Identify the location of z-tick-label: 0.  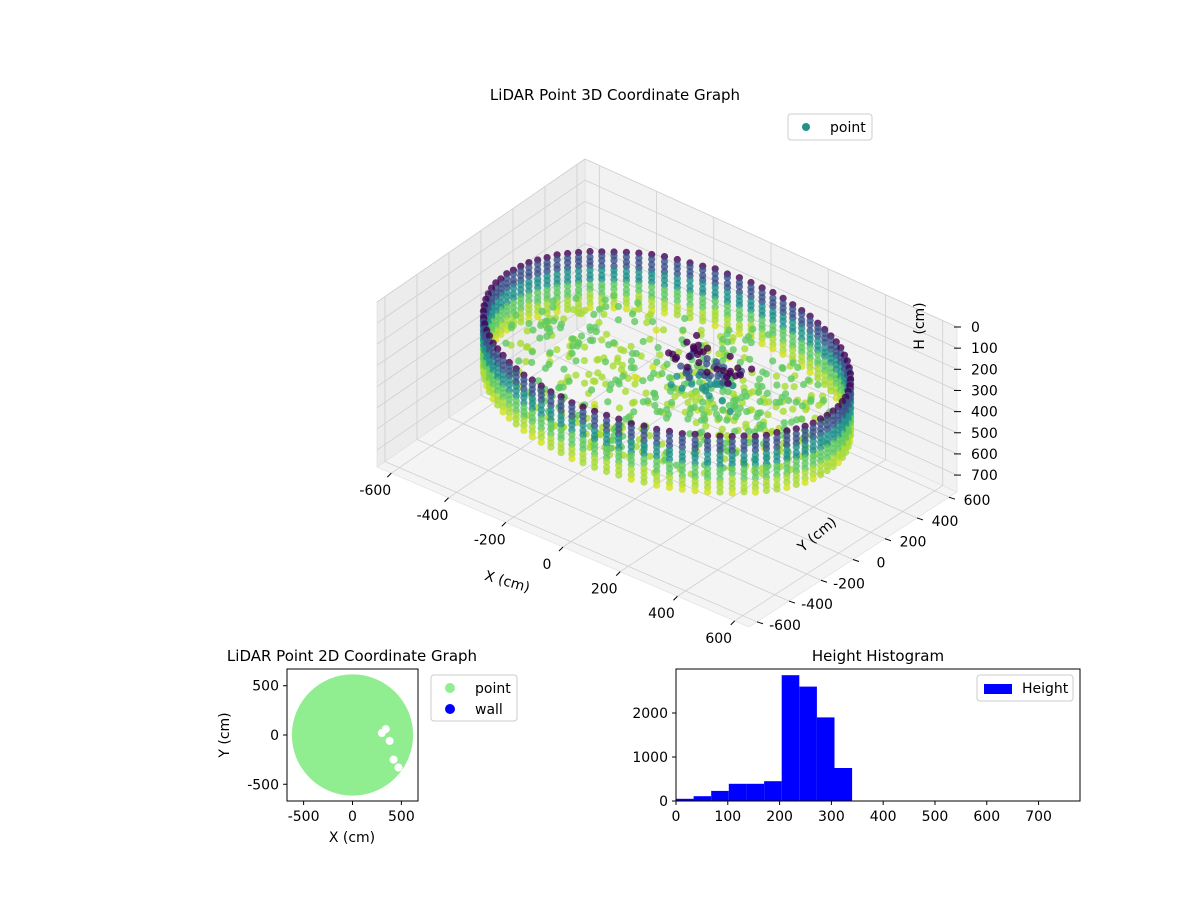
(975, 328).